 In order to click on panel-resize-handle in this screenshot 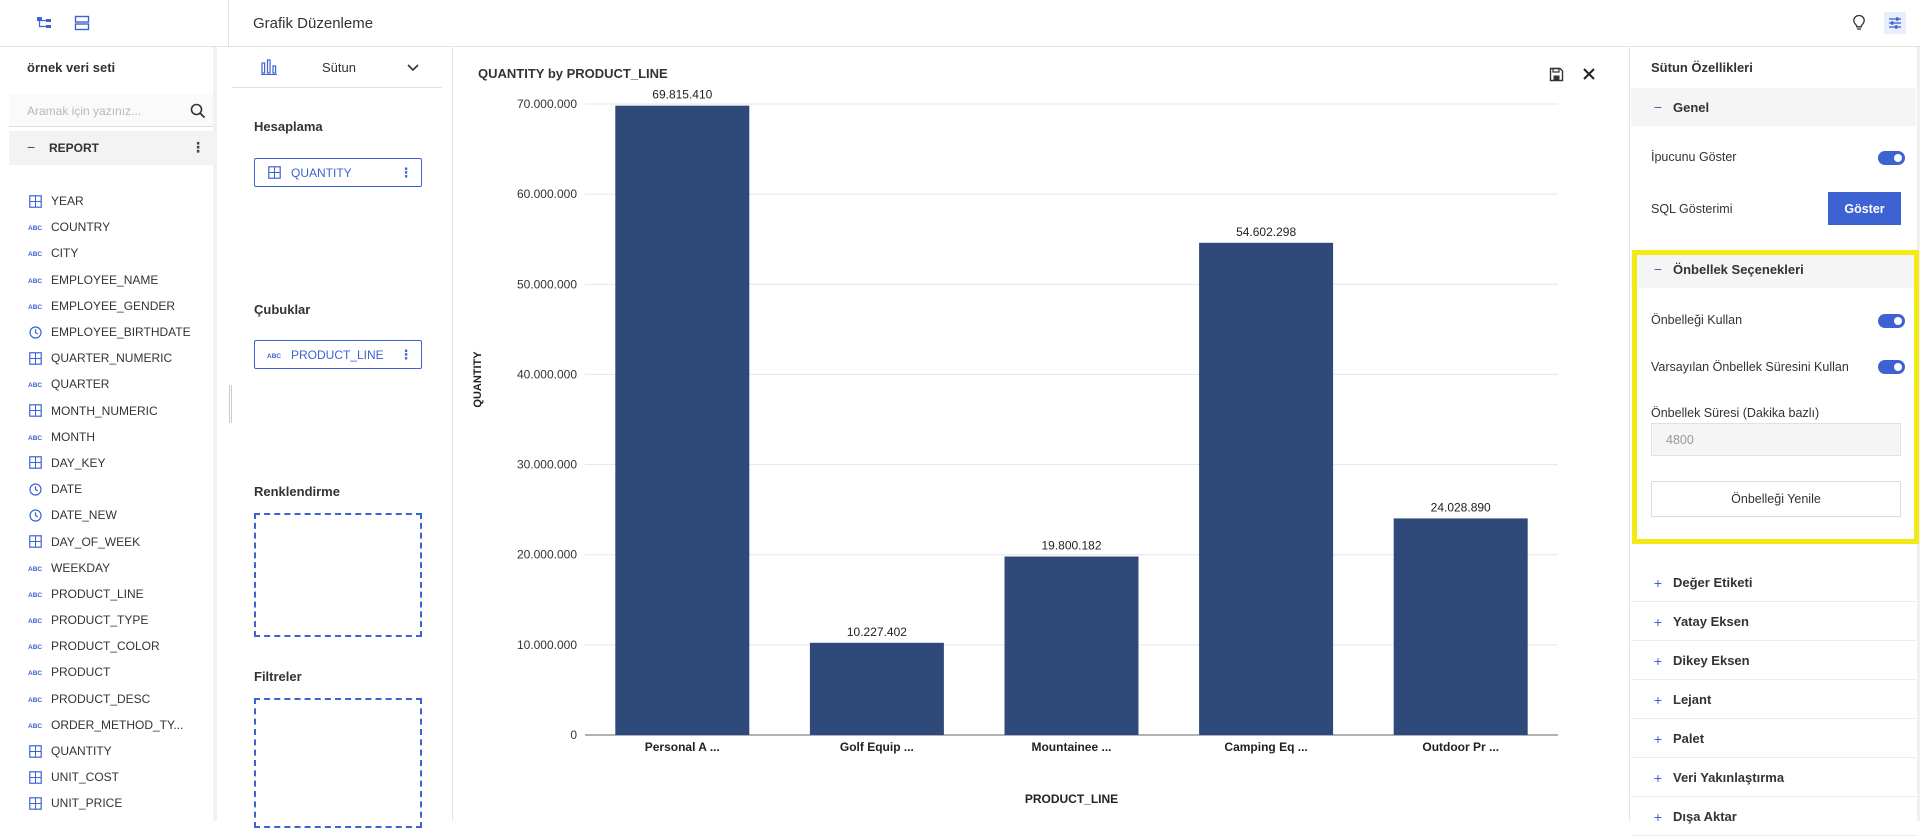, I will do `click(230, 404)`.